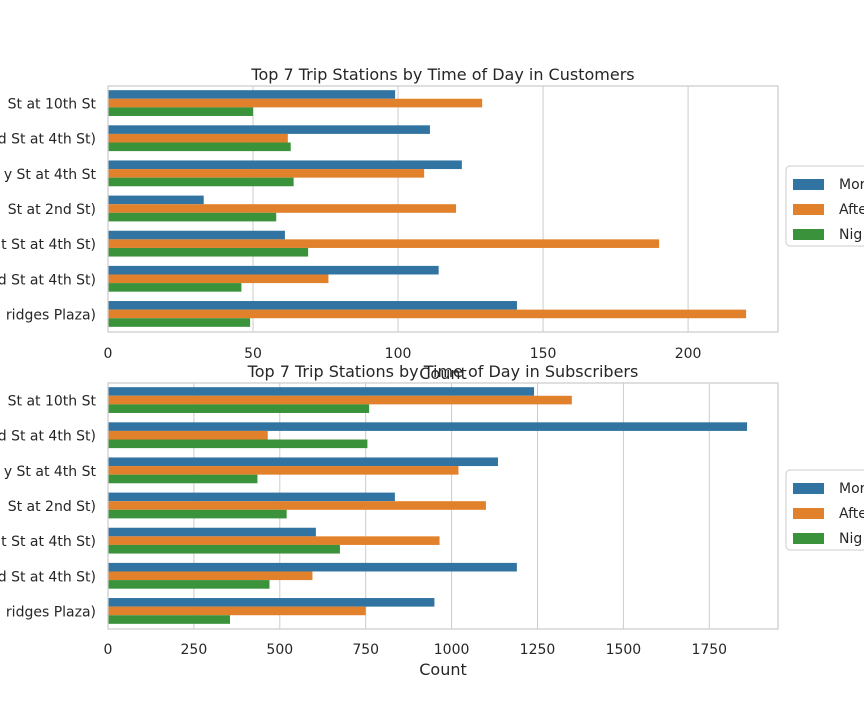  What do you see at coordinates (688, 354) in the screenshot?
I see `x-tick-label: 200` at bounding box center [688, 354].